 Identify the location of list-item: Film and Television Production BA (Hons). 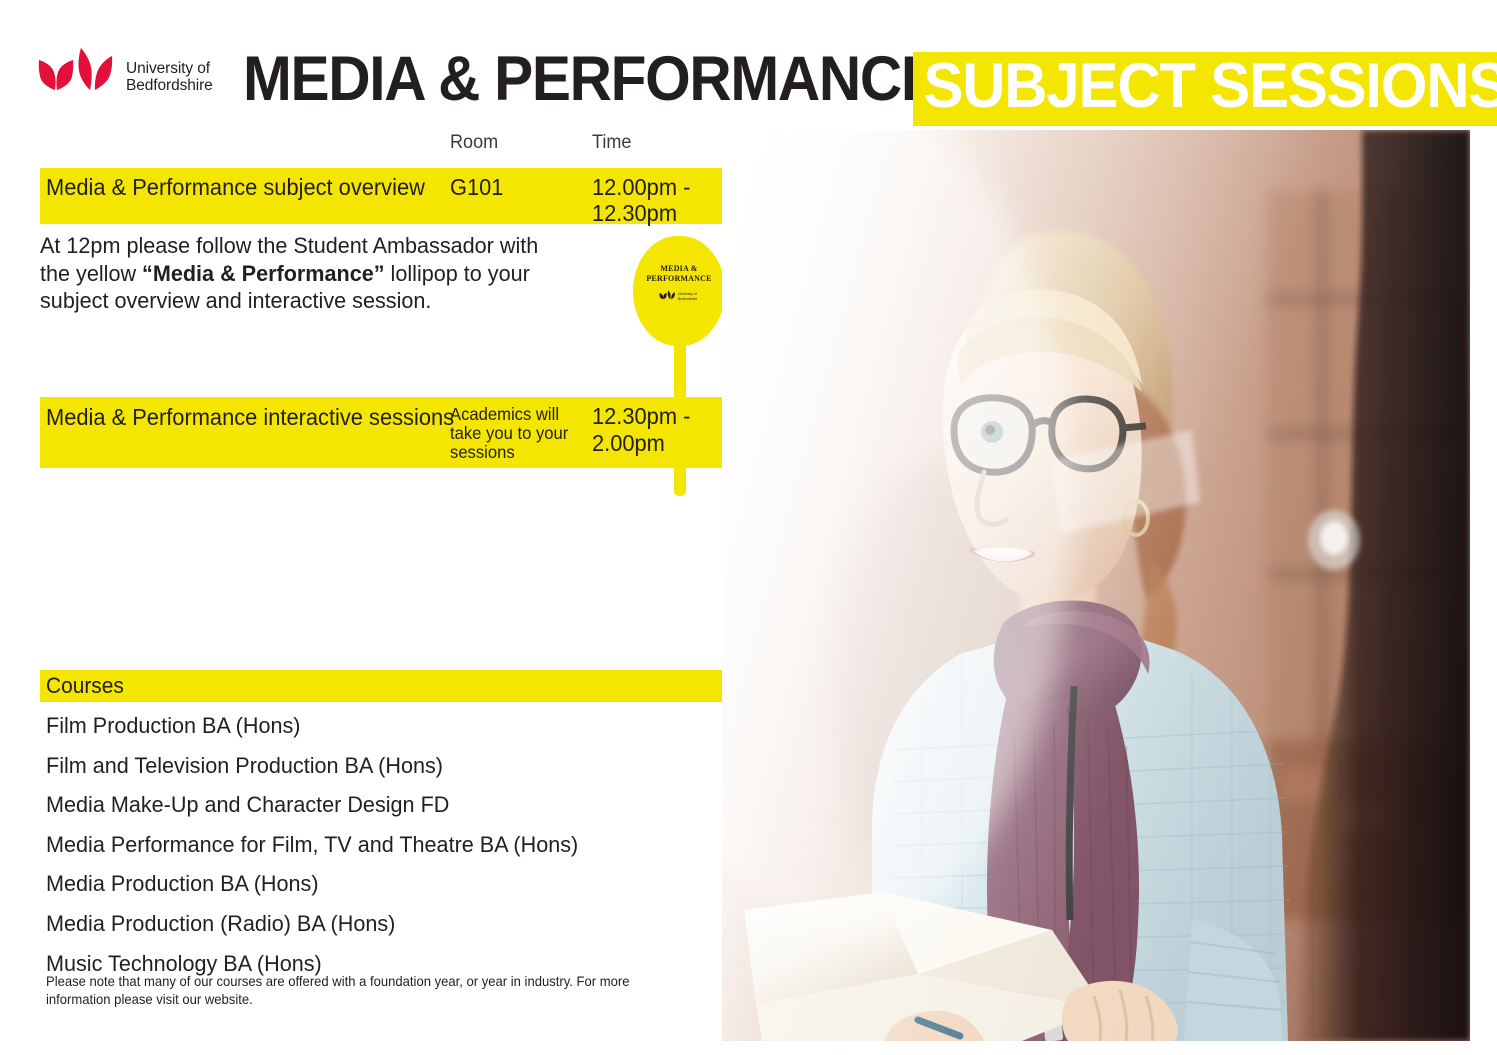
(244, 765).